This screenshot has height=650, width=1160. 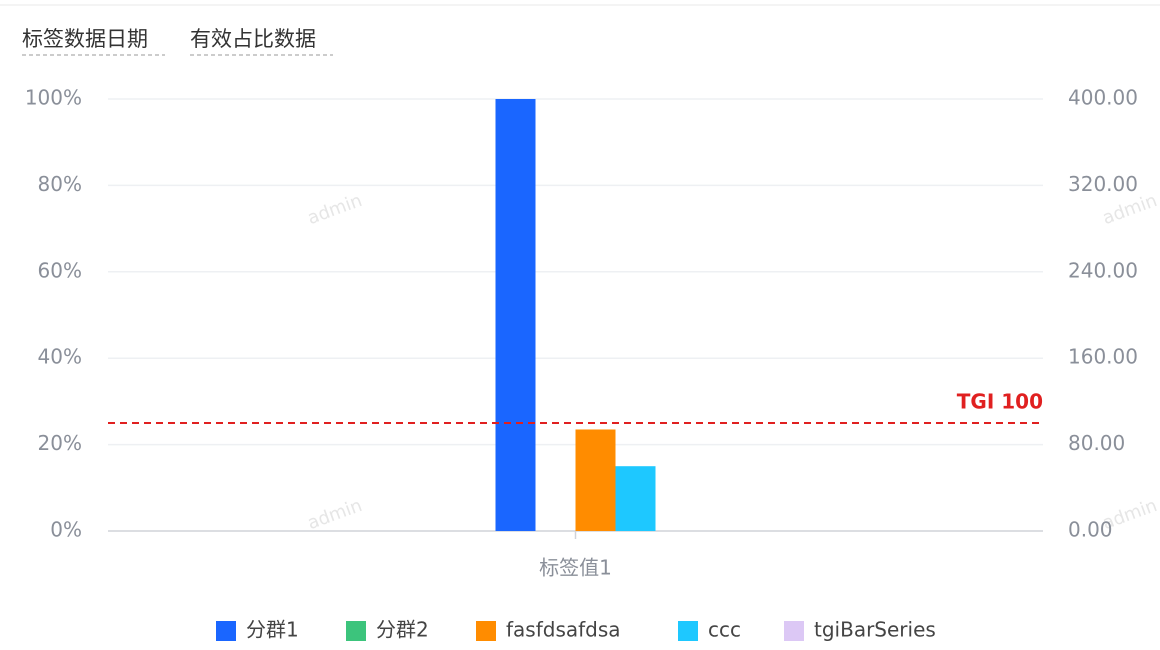 I want to click on y2-tick-label: 80.00, so click(x=1096, y=443).